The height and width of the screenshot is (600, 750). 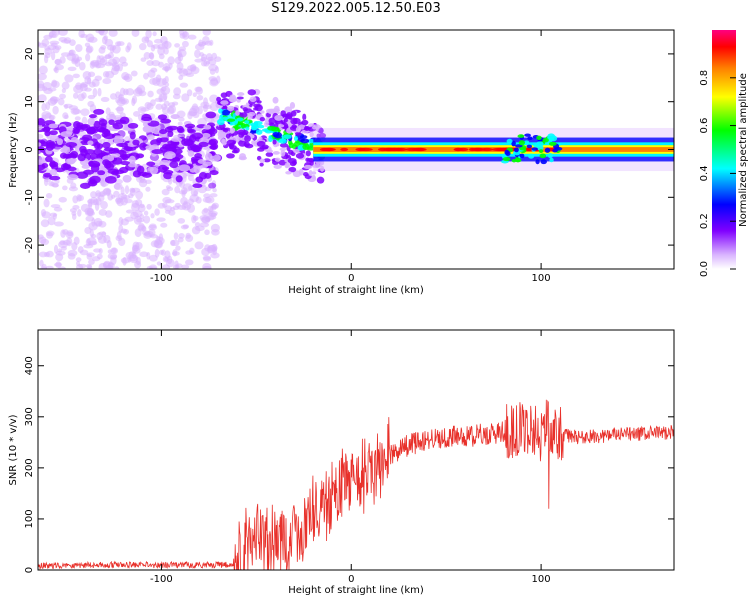 I want to click on x-tick-label: 100, so click(x=541, y=579).